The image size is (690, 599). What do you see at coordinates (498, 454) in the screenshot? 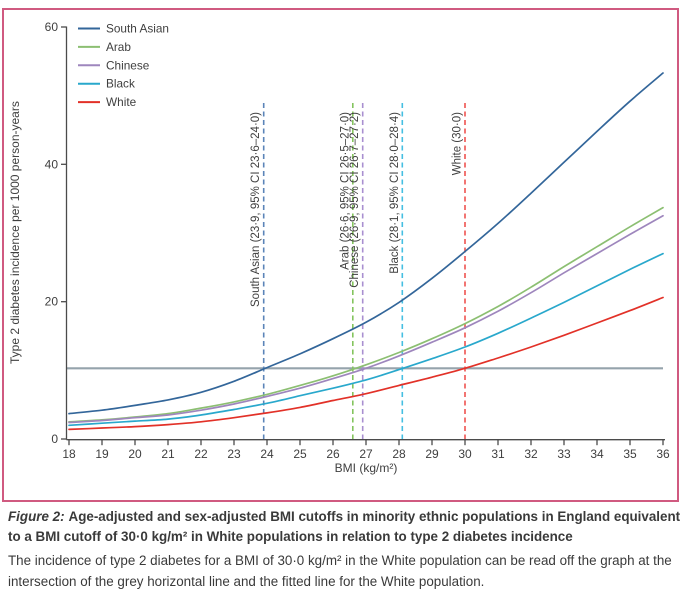
I see `x-tick-label: 31` at bounding box center [498, 454].